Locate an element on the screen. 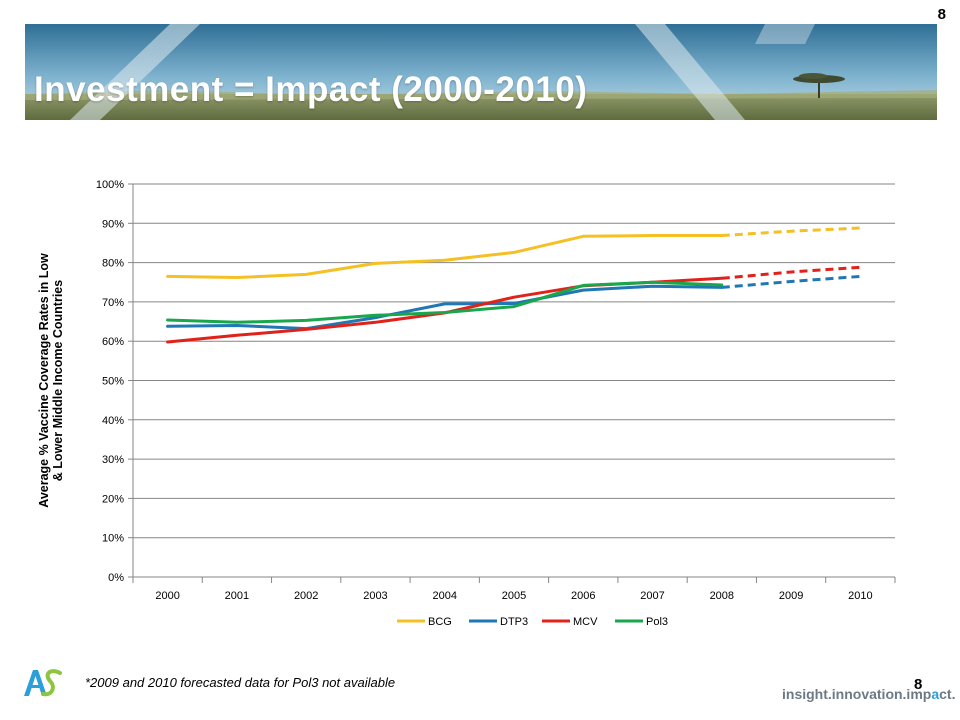 Image resolution: width=960 pixels, height=720 pixels. x-tick-label: 2001 is located at coordinates (237, 596).